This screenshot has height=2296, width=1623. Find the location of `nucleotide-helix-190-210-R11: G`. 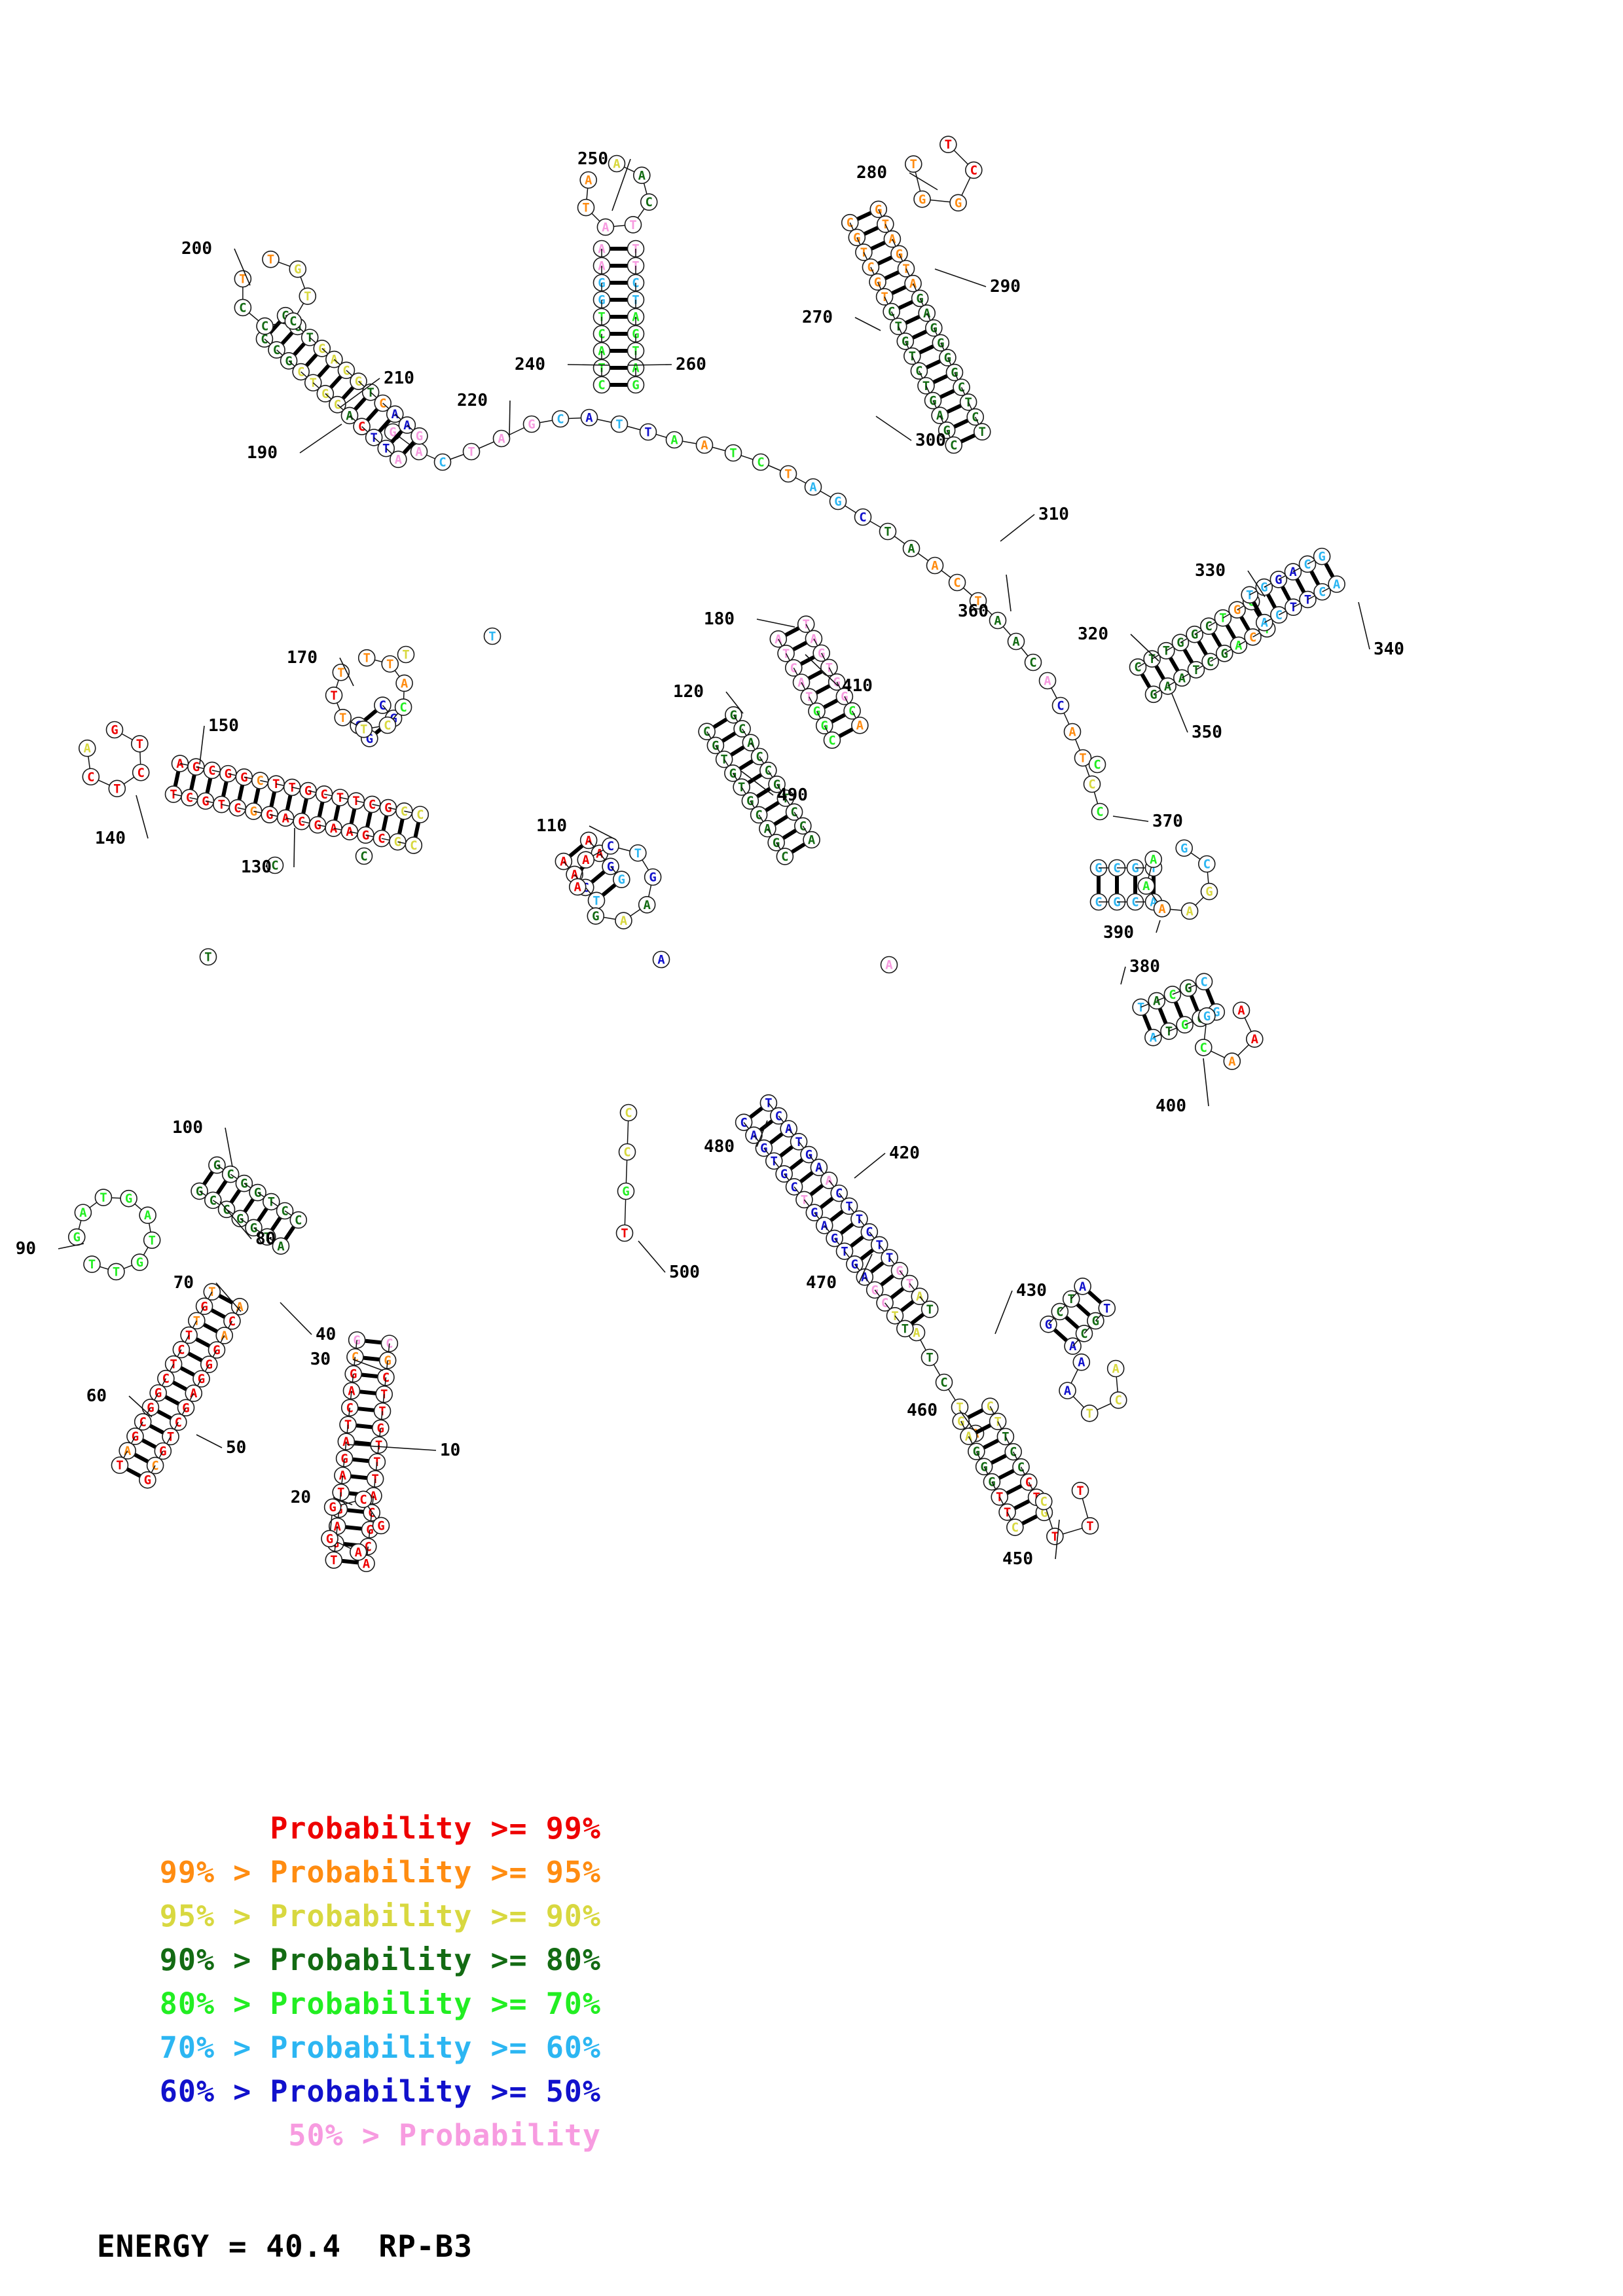

nucleotide-helix-190-210-R11: G is located at coordinates (419, 436).